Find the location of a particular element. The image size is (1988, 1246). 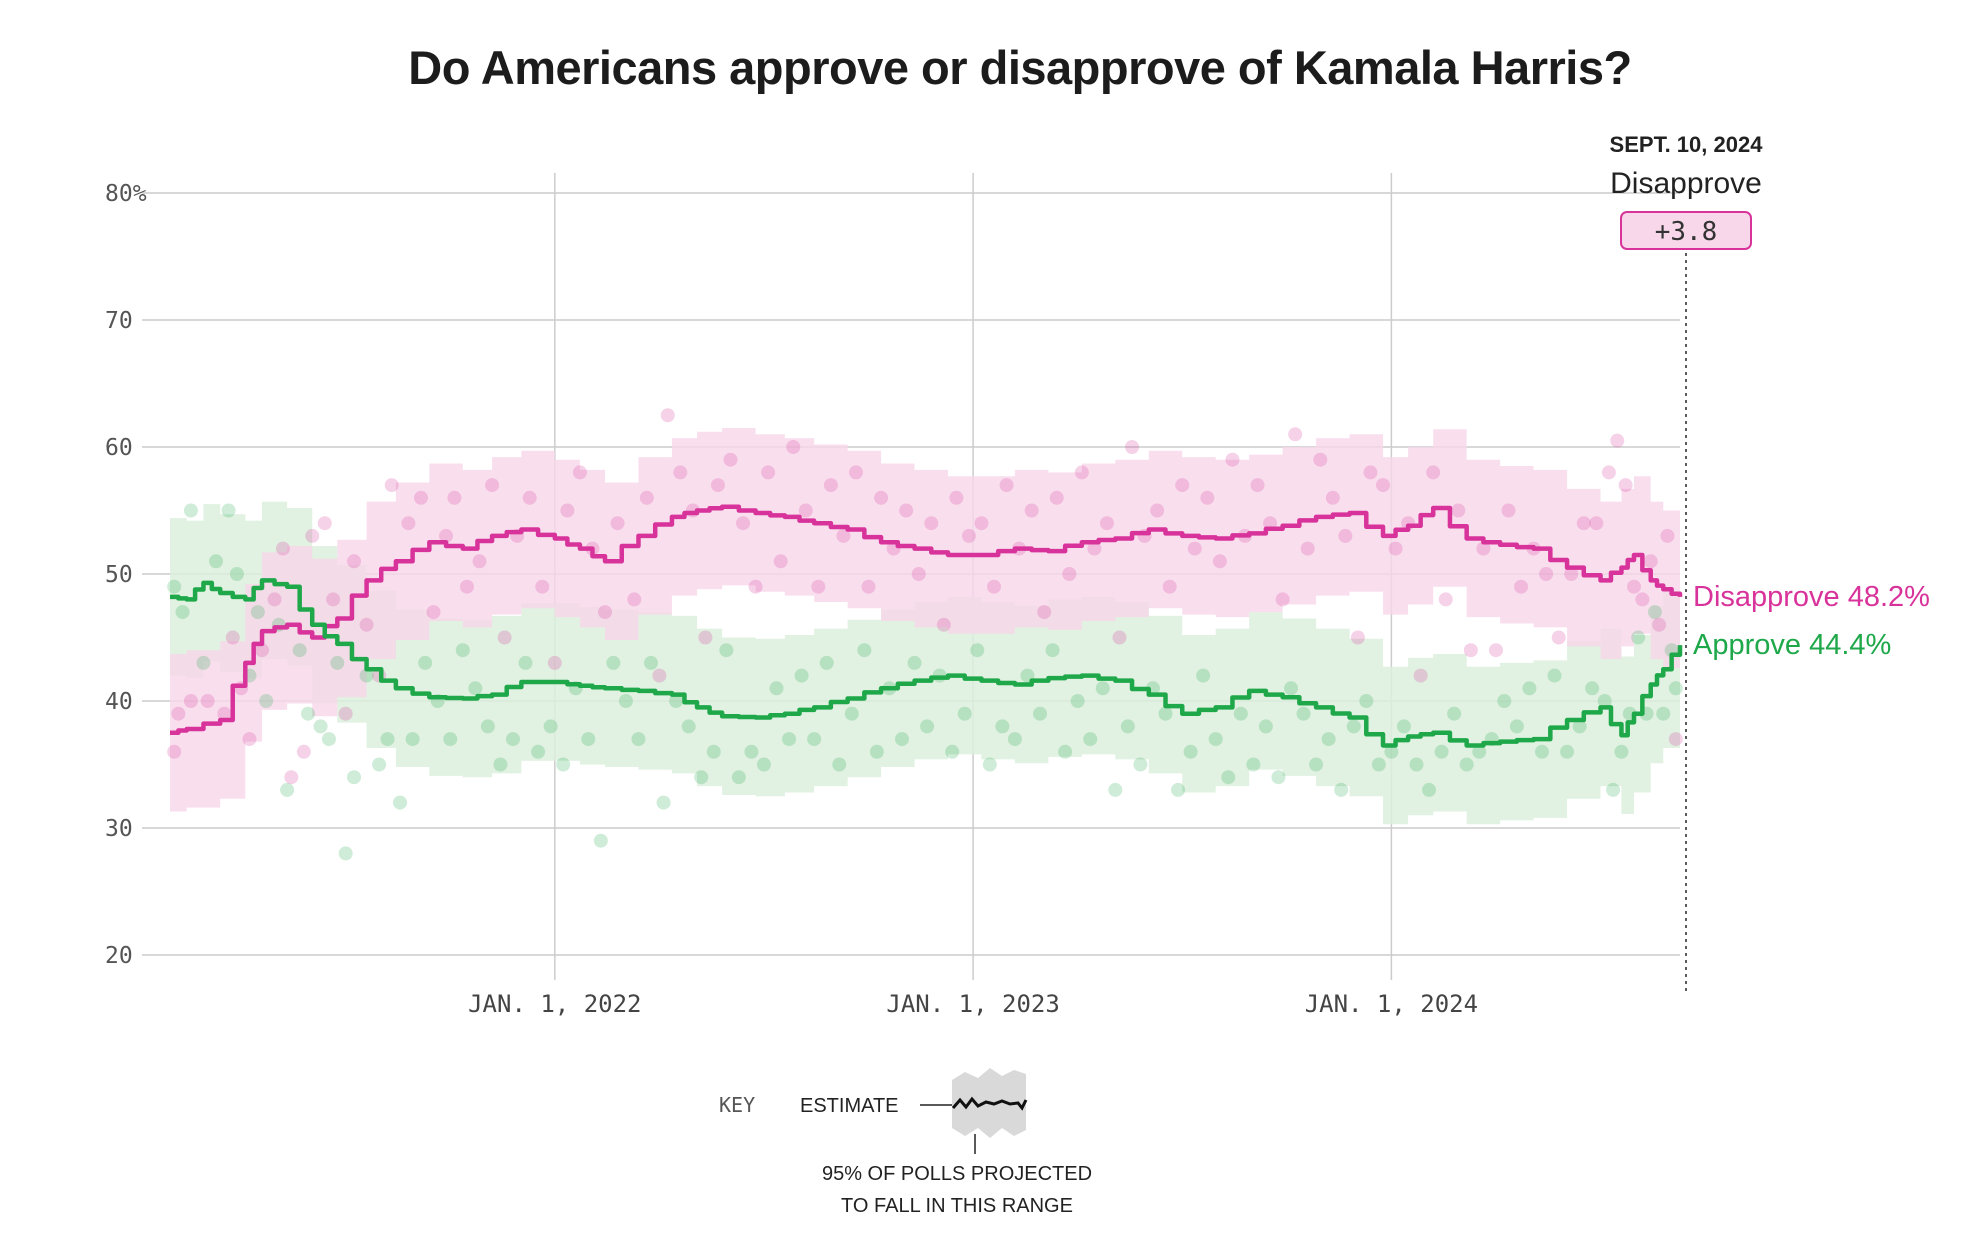

y-tick-label: 60 is located at coordinates (119, 448).